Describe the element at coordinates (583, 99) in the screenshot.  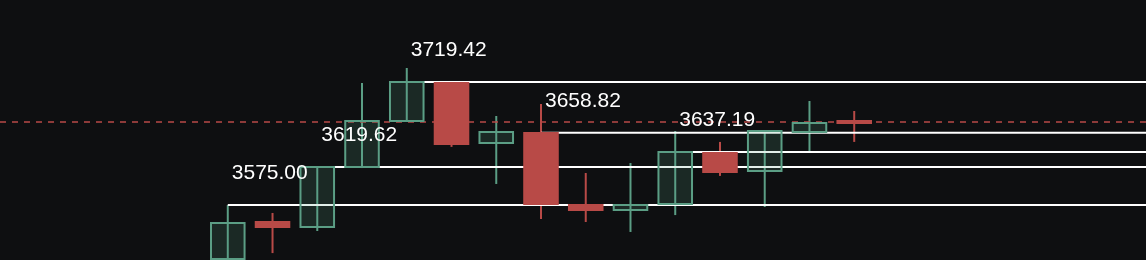
I see `annotation: 3658.82` at that location.